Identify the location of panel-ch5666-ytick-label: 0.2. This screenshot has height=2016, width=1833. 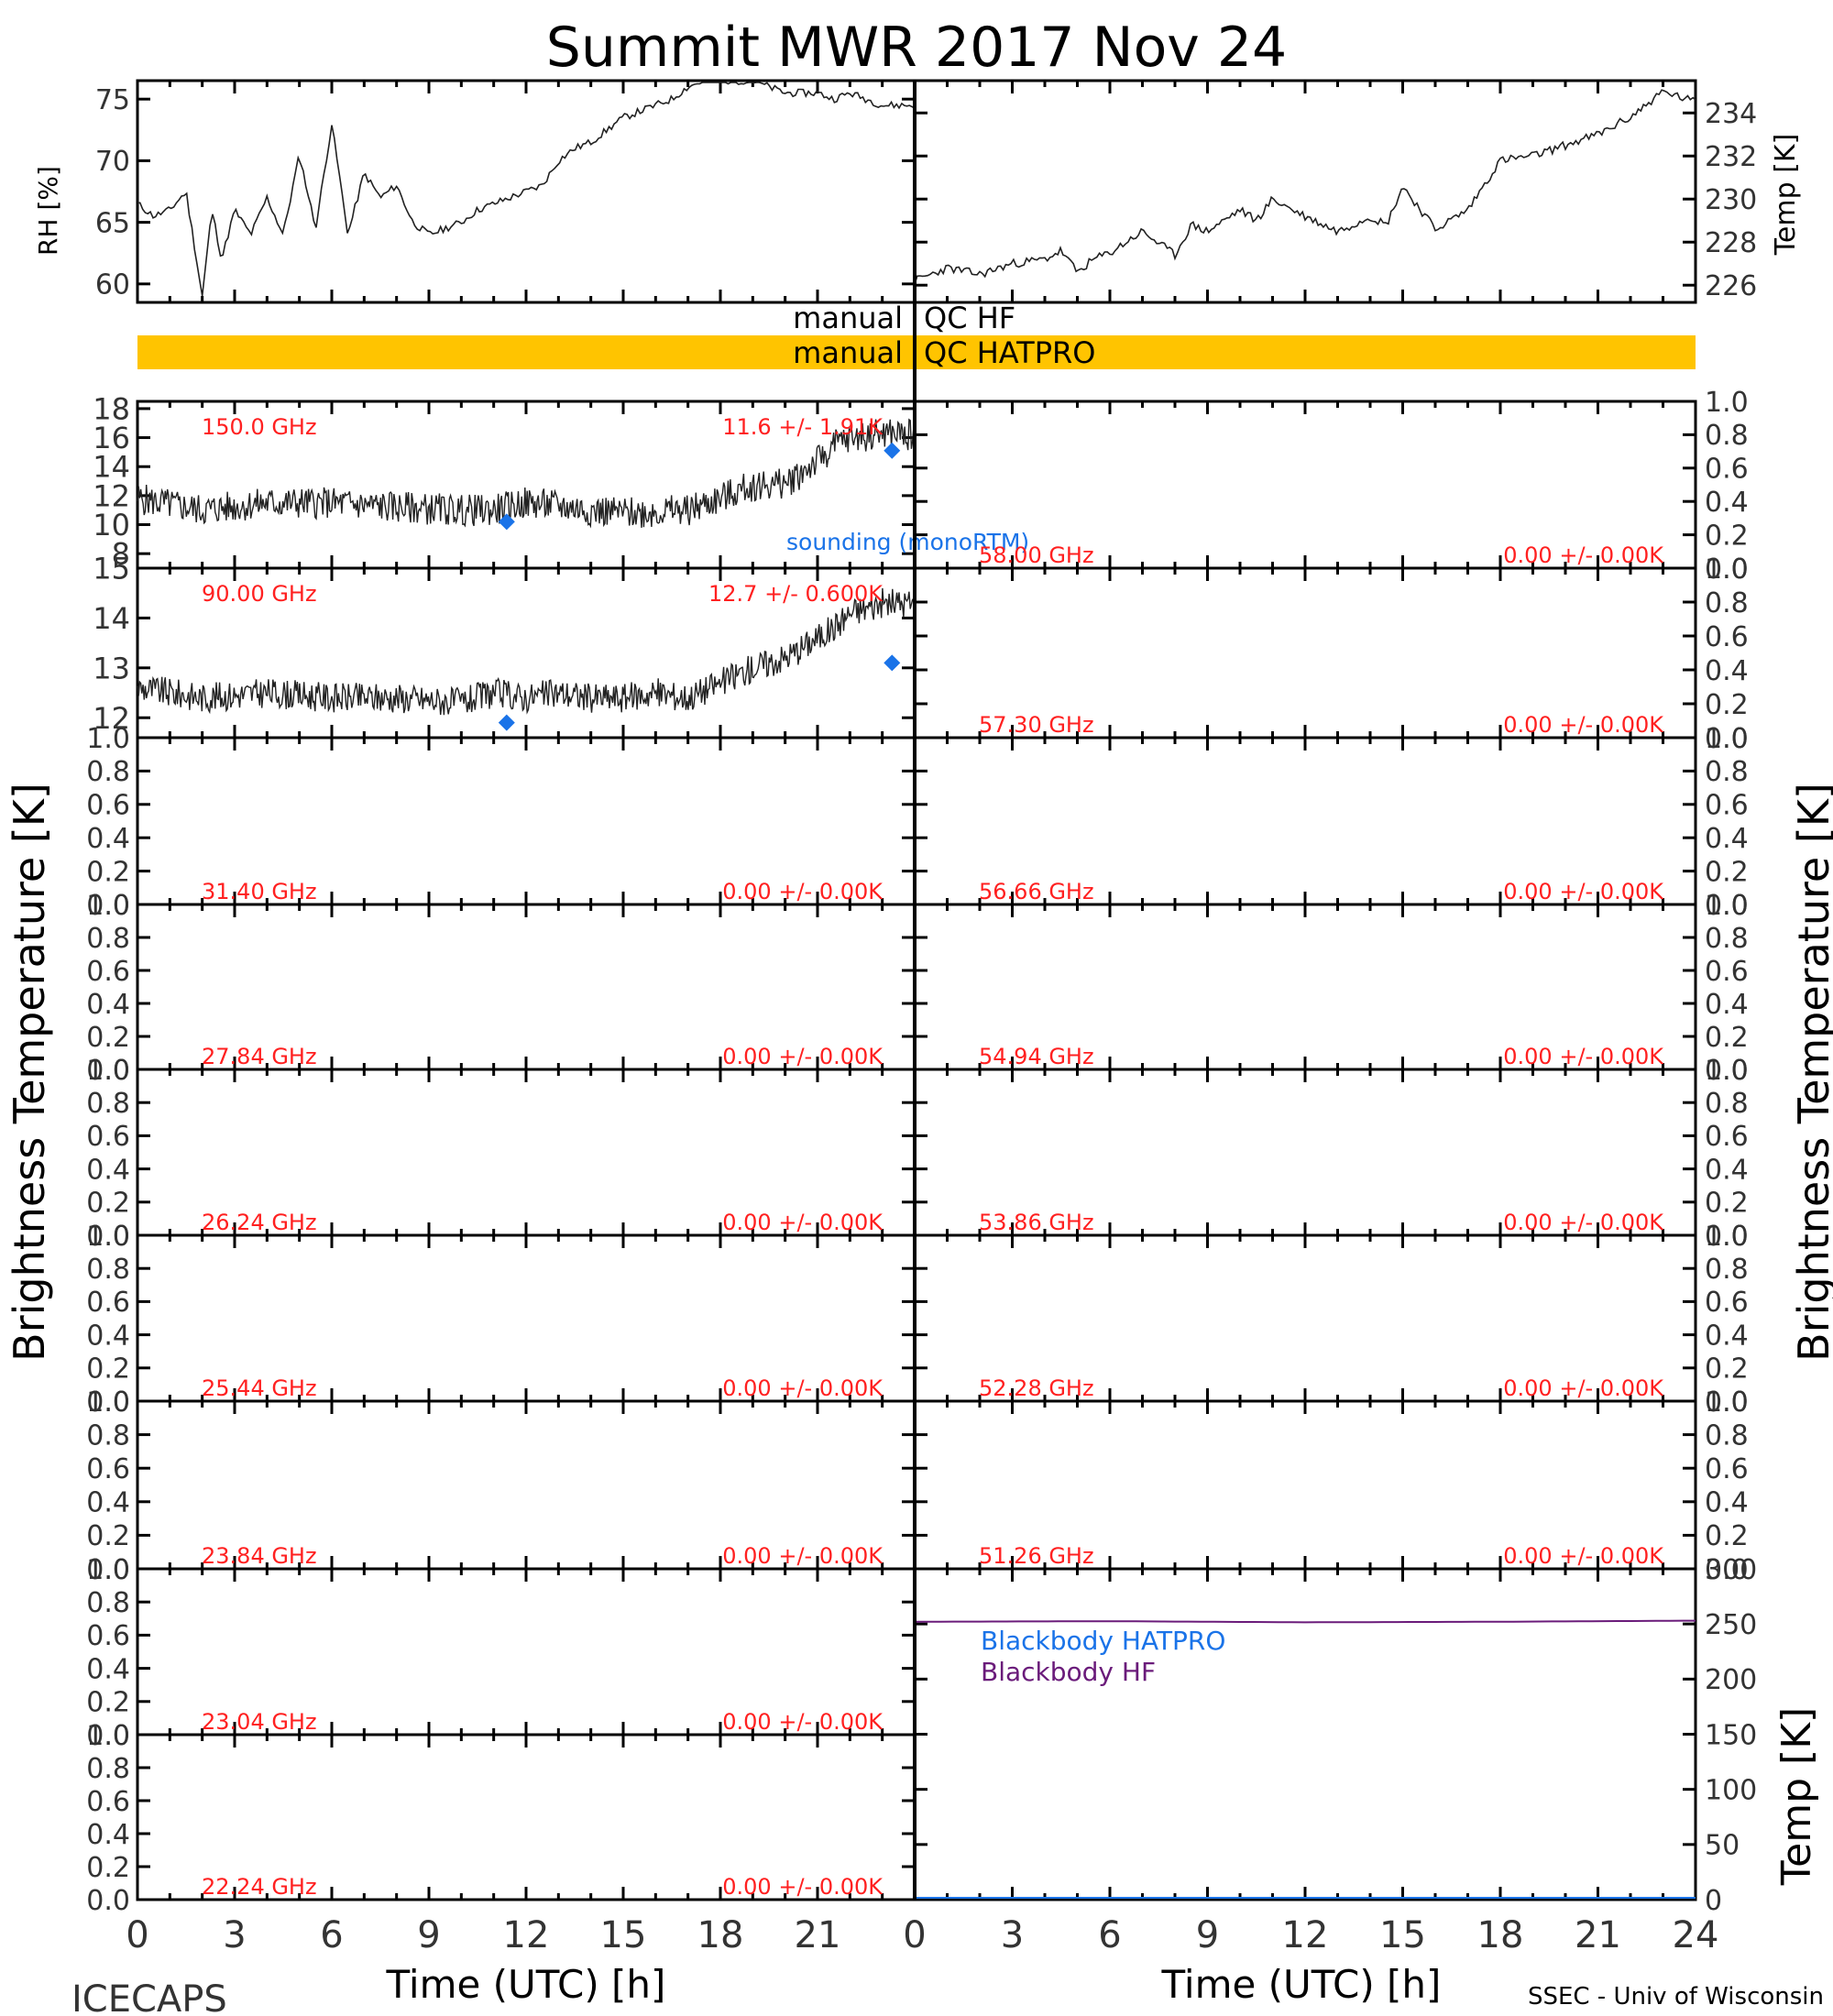
(1727, 872).